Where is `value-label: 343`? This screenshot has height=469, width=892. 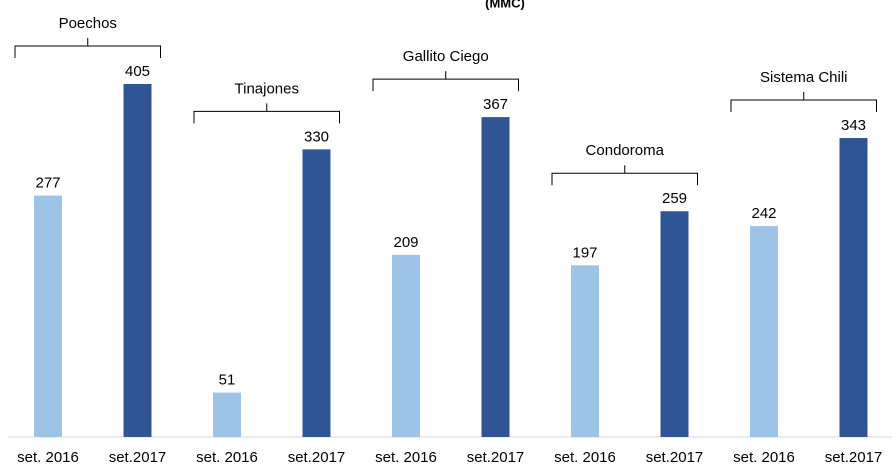
value-label: 343 is located at coordinates (853, 125).